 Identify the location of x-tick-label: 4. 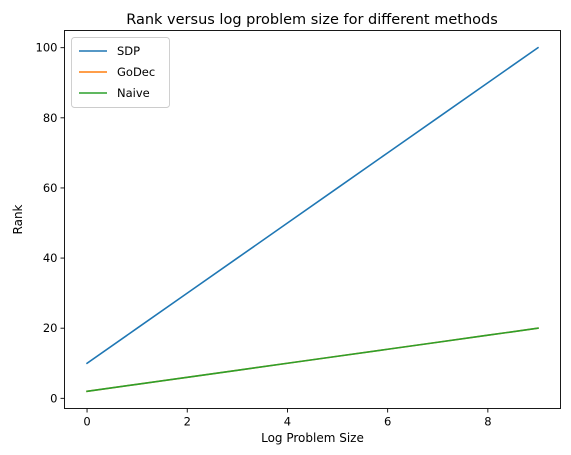
(287, 422).